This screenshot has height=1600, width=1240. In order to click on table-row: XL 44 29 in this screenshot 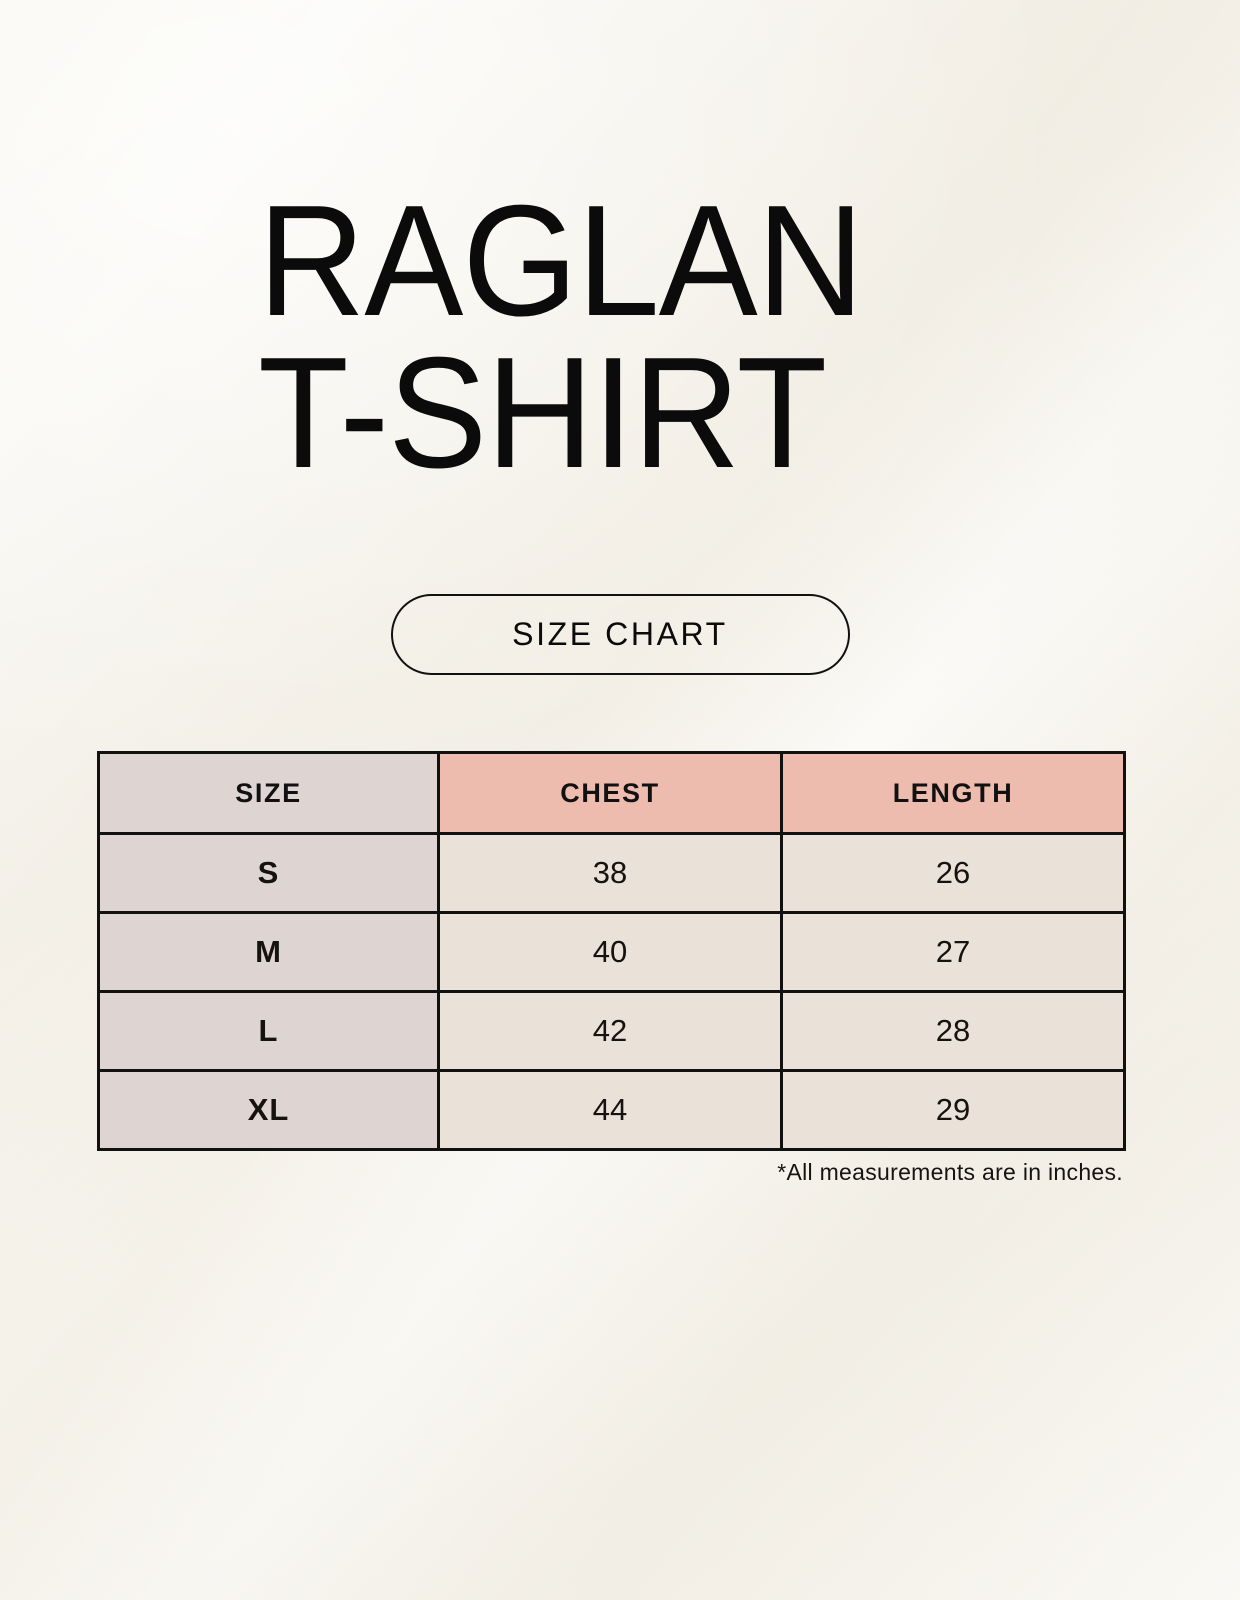, I will do `click(611, 1110)`.